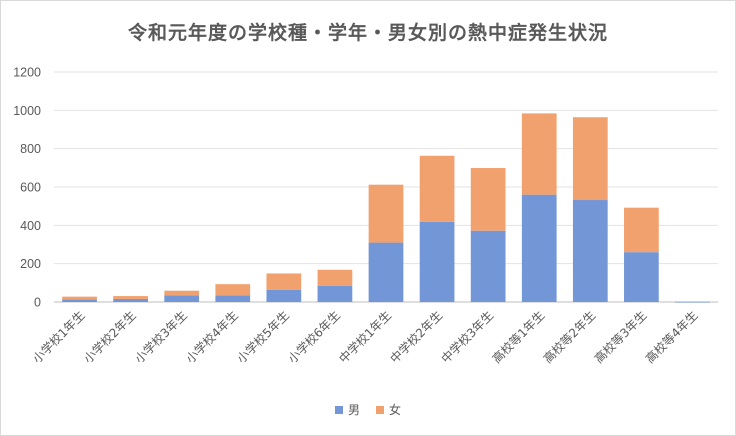 The width and height of the screenshot is (736, 436). What do you see at coordinates (365, 337) in the screenshot?
I see `x-tick-label: 中学校1年生` at bounding box center [365, 337].